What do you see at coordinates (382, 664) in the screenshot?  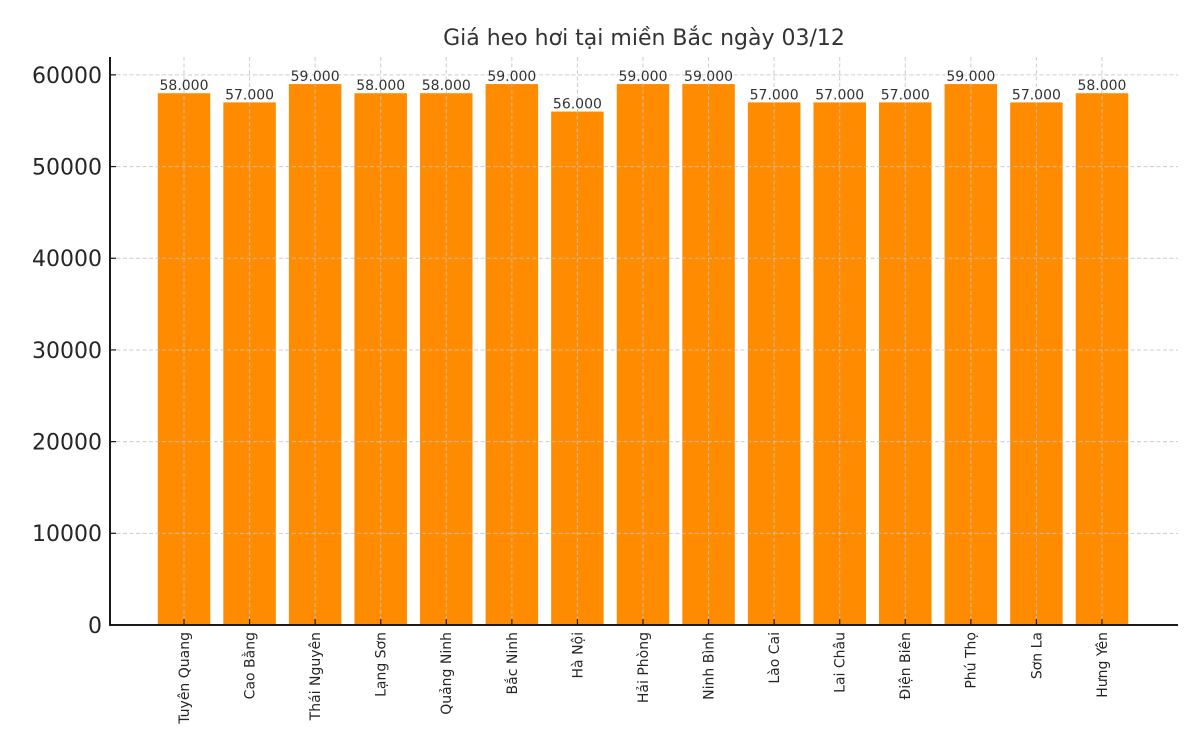 I see `x-tick-label: Lạng Sơn` at bounding box center [382, 664].